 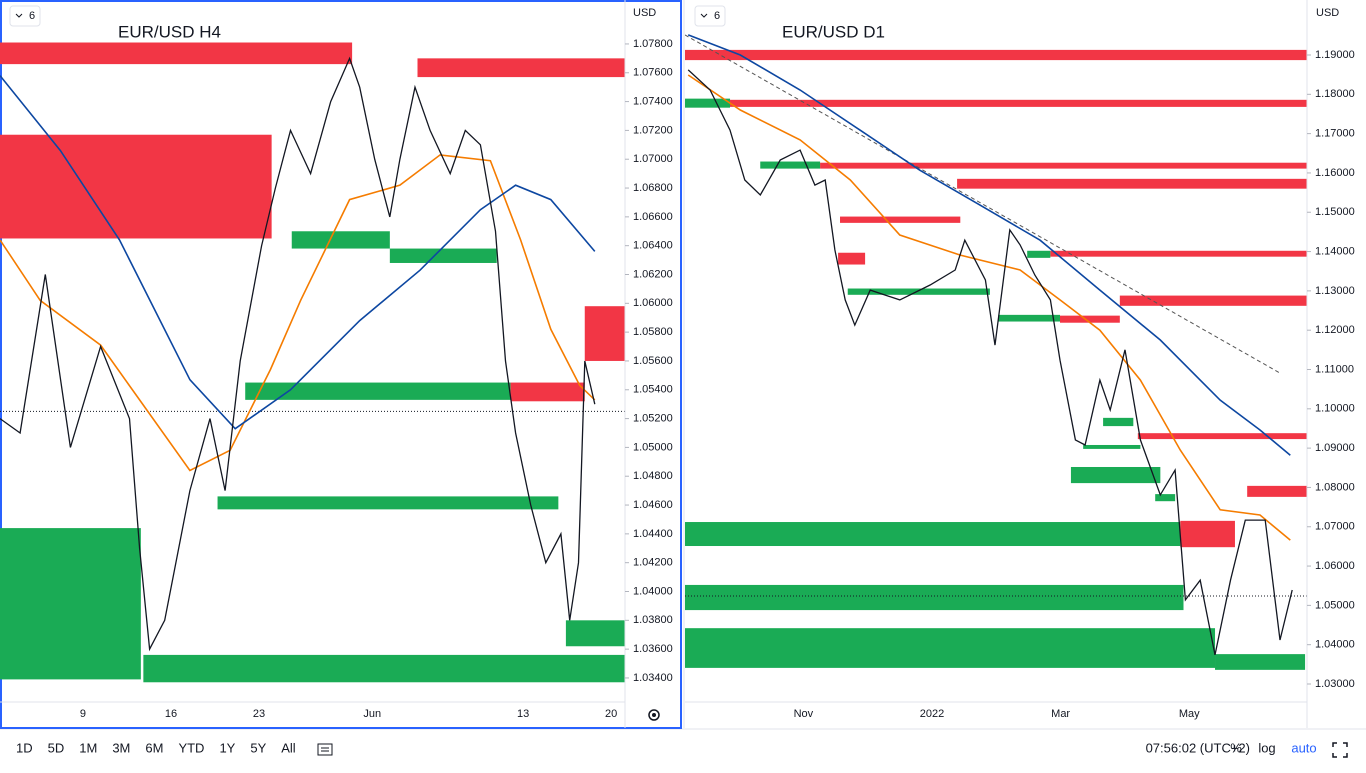 I want to click on auto-toggle: auto, so click(x=1303, y=747).